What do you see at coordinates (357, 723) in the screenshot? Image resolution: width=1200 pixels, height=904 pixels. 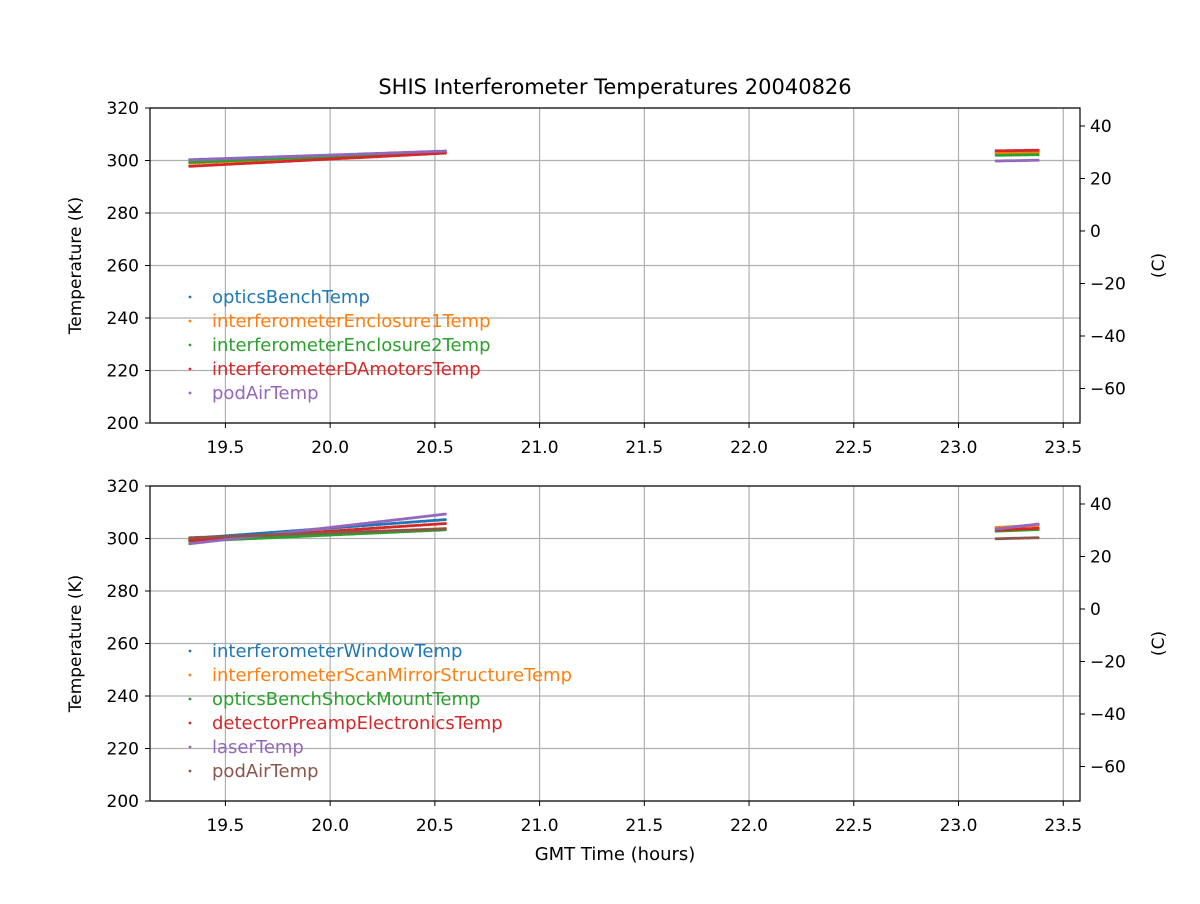 I see `legend-label: detectorPreampElectronicsTemp` at bounding box center [357, 723].